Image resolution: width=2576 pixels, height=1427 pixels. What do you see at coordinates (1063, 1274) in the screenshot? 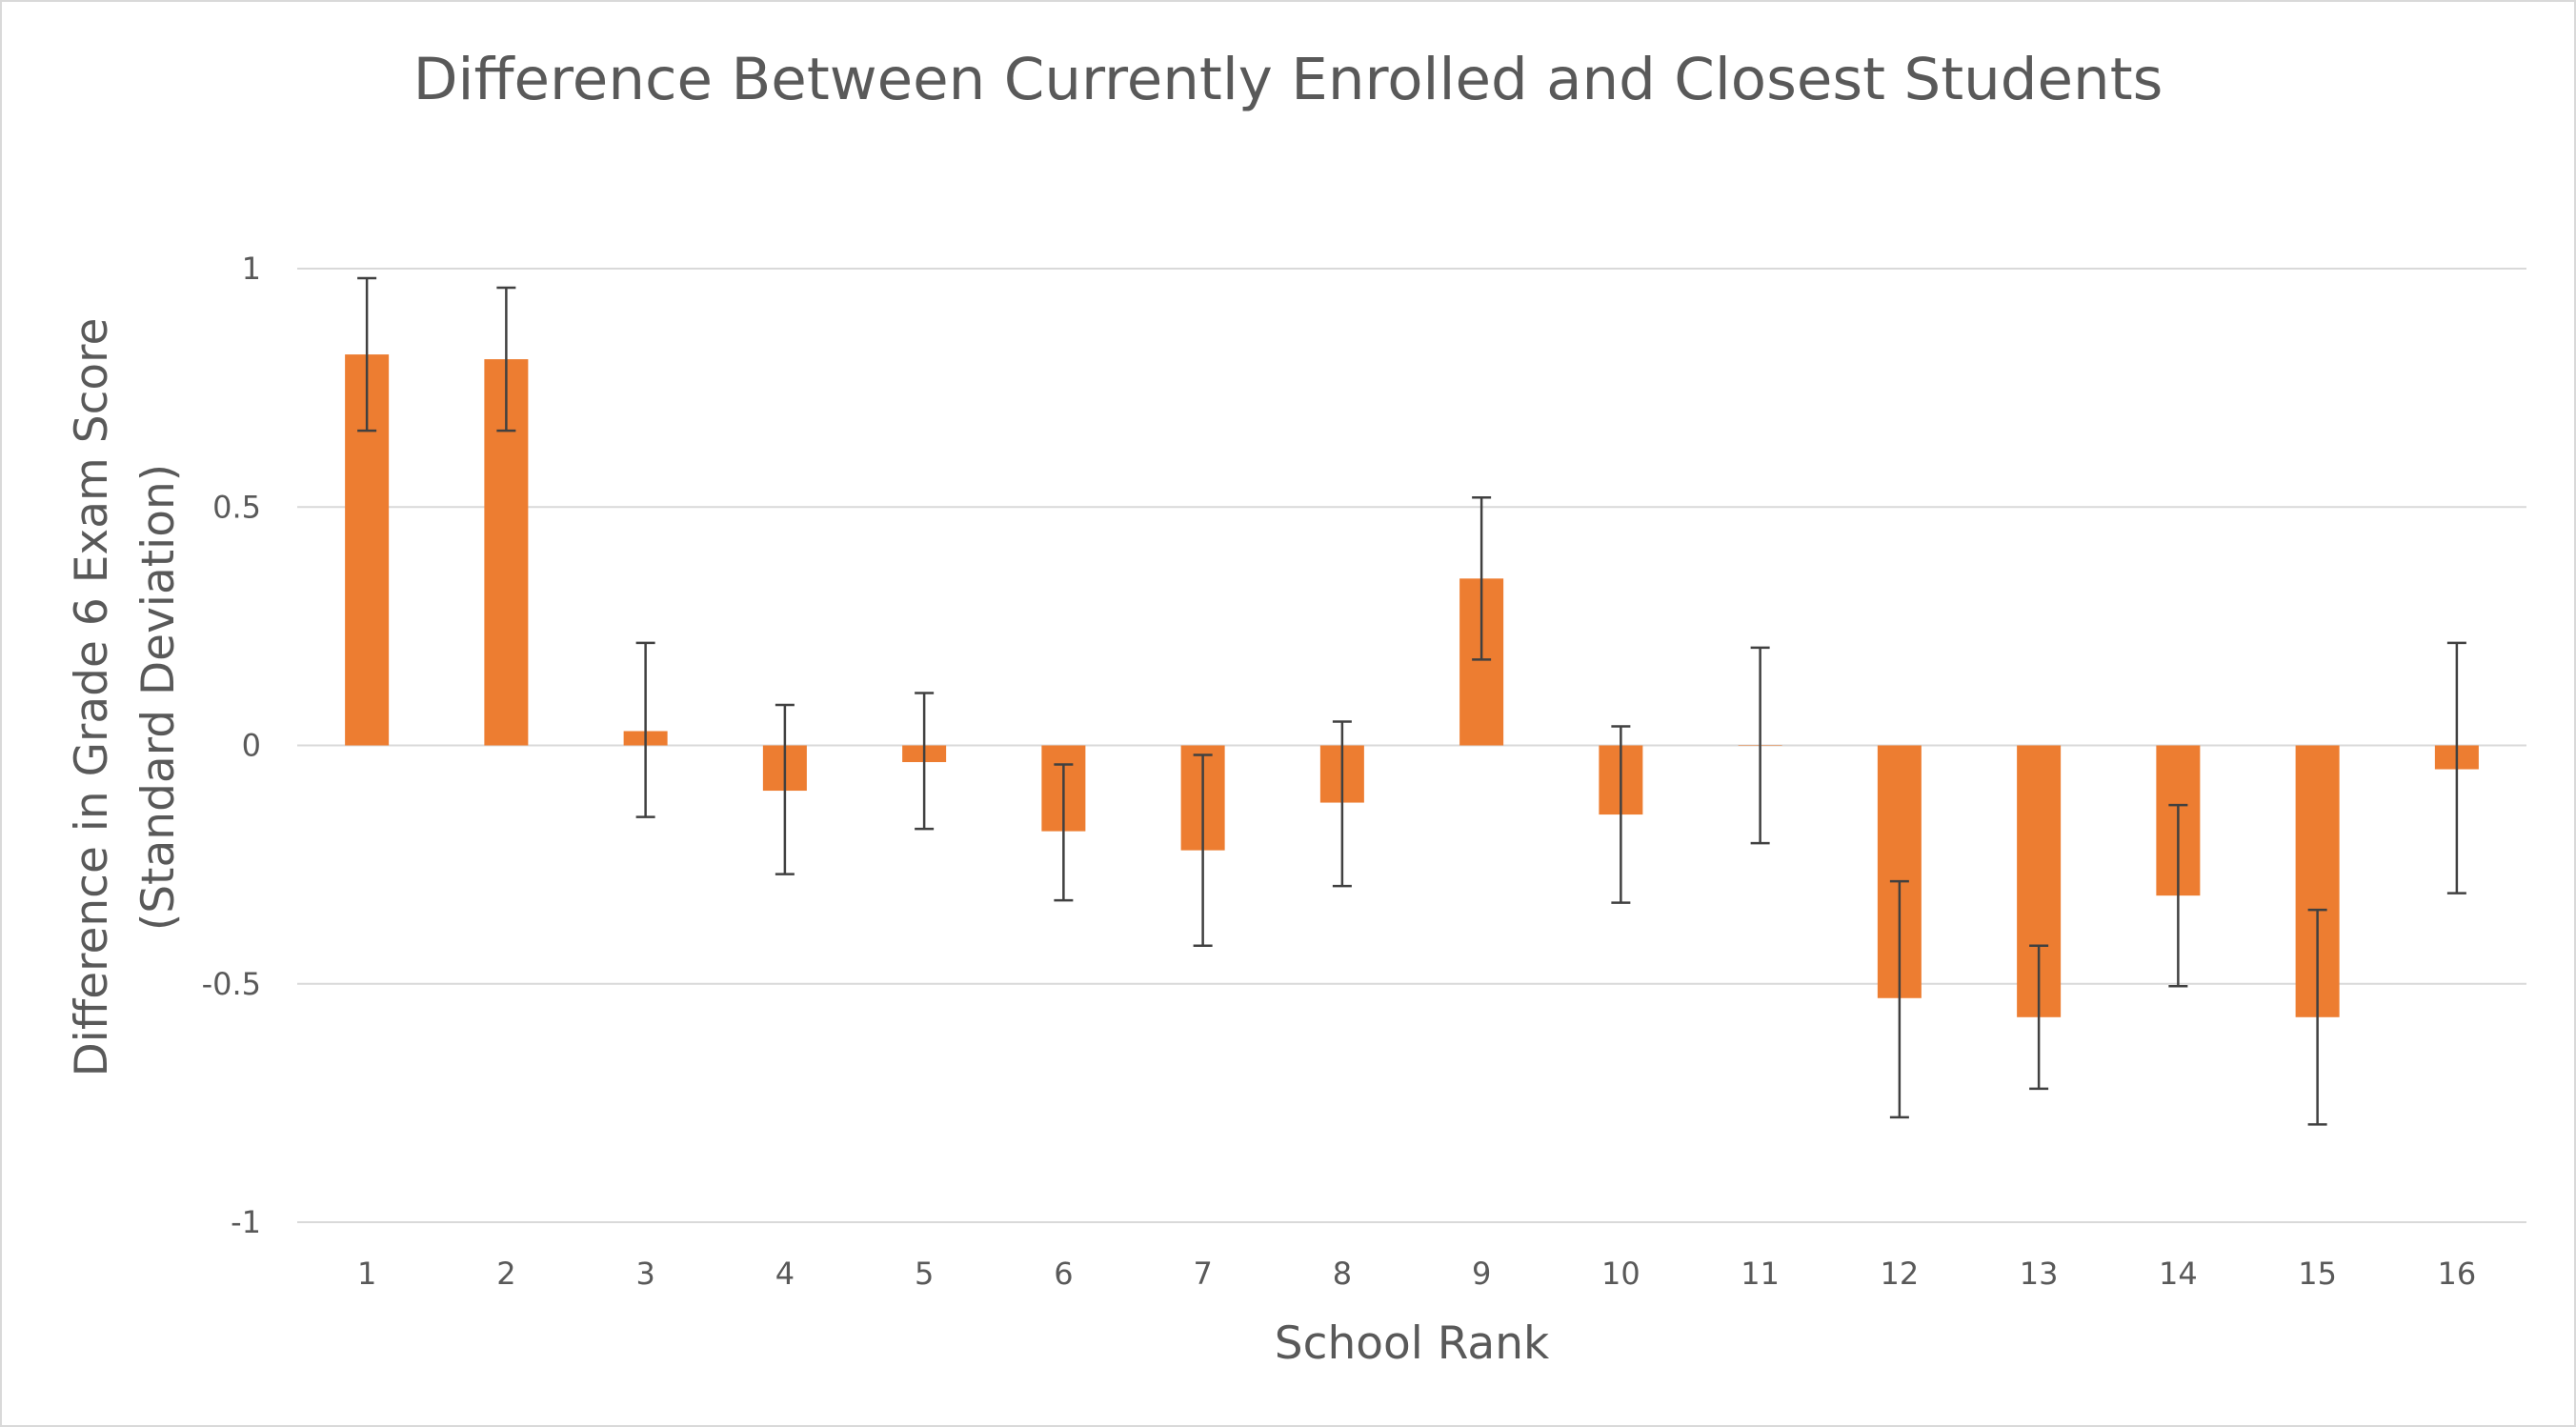
I see `x-tick-label: 6` at bounding box center [1063, 1274].